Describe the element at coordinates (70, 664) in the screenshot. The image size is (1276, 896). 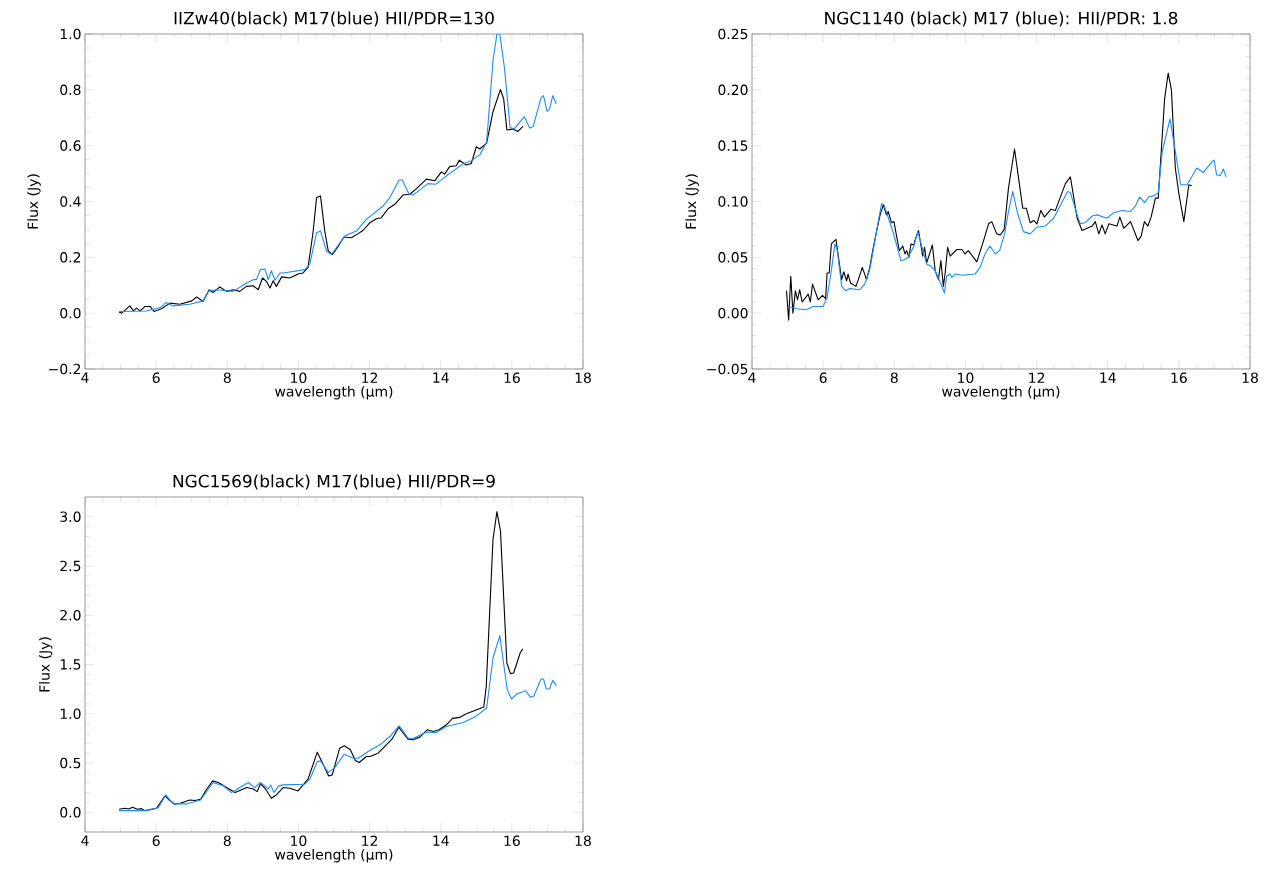
I see `y-tick-label: 1.5` at that location.